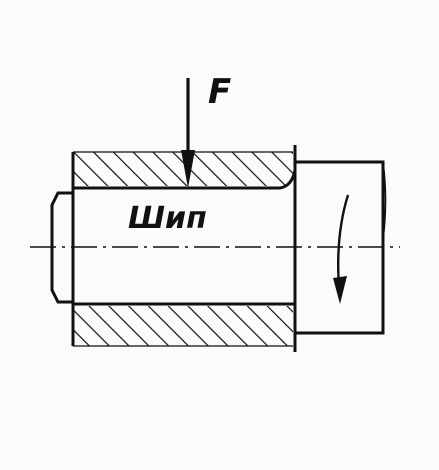 Image resolution: width=439 pixels, height=470 pixels. Describe the element at coordinates (341, 249) in the screenshot. I see `rotation-arrow` at that location.